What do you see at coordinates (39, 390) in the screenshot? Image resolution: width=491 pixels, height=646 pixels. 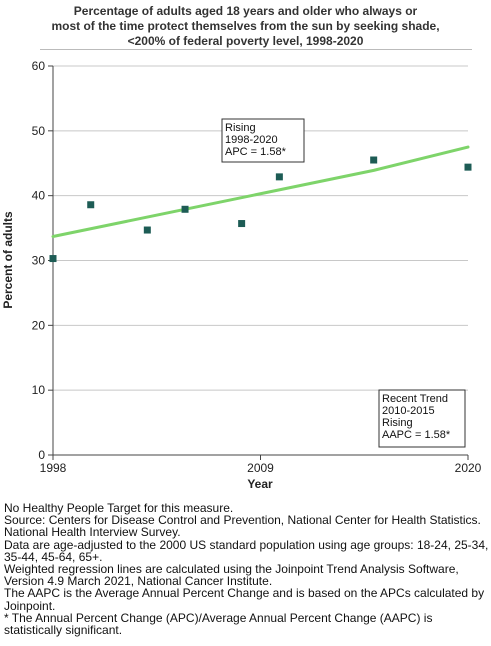 I see `y-tick-label: 10` at bounding box center [39, 390].